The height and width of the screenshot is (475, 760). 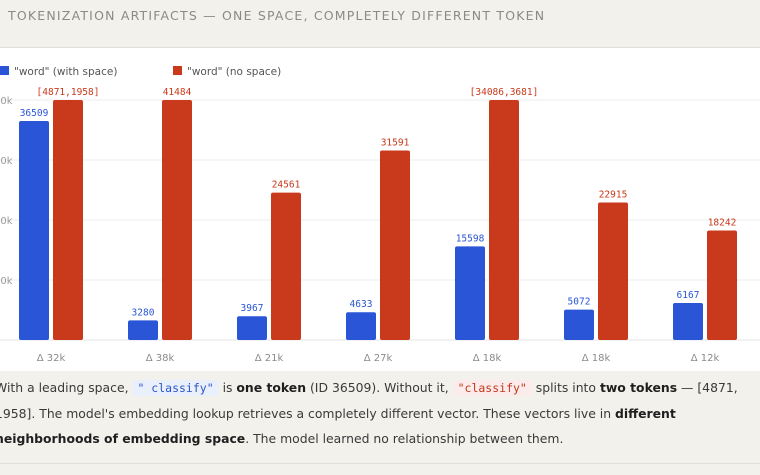 What do you see at coordinates (470, 238) in the screenshot?
I see `bar-value-label: 15598` at bounding box center [470, 238].